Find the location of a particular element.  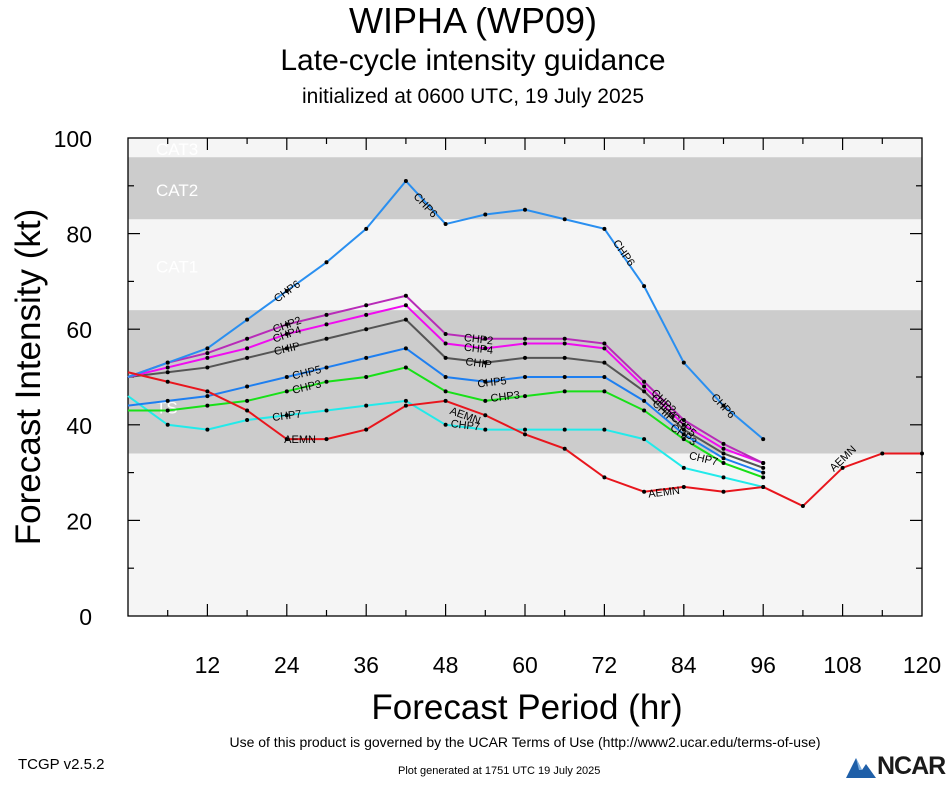

series-aemn is located at coordinates (525, 440).